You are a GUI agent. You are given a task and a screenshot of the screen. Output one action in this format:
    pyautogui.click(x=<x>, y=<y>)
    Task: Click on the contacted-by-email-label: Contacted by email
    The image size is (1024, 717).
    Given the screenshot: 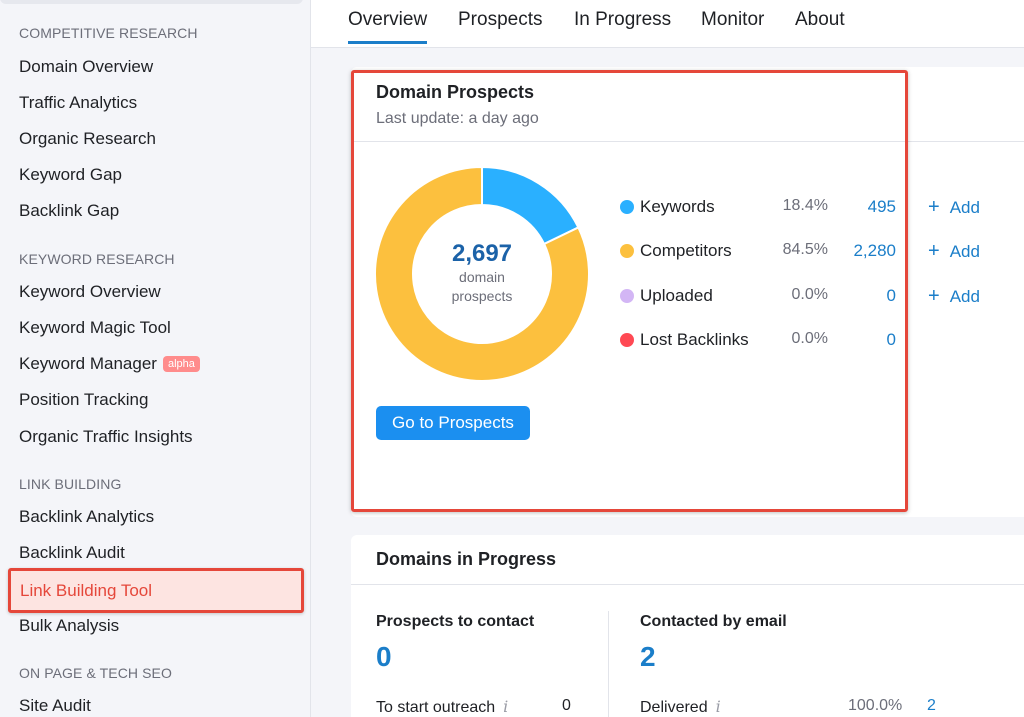 What is the action you would take?
    pyautogui.click(x=713, y=621)
    